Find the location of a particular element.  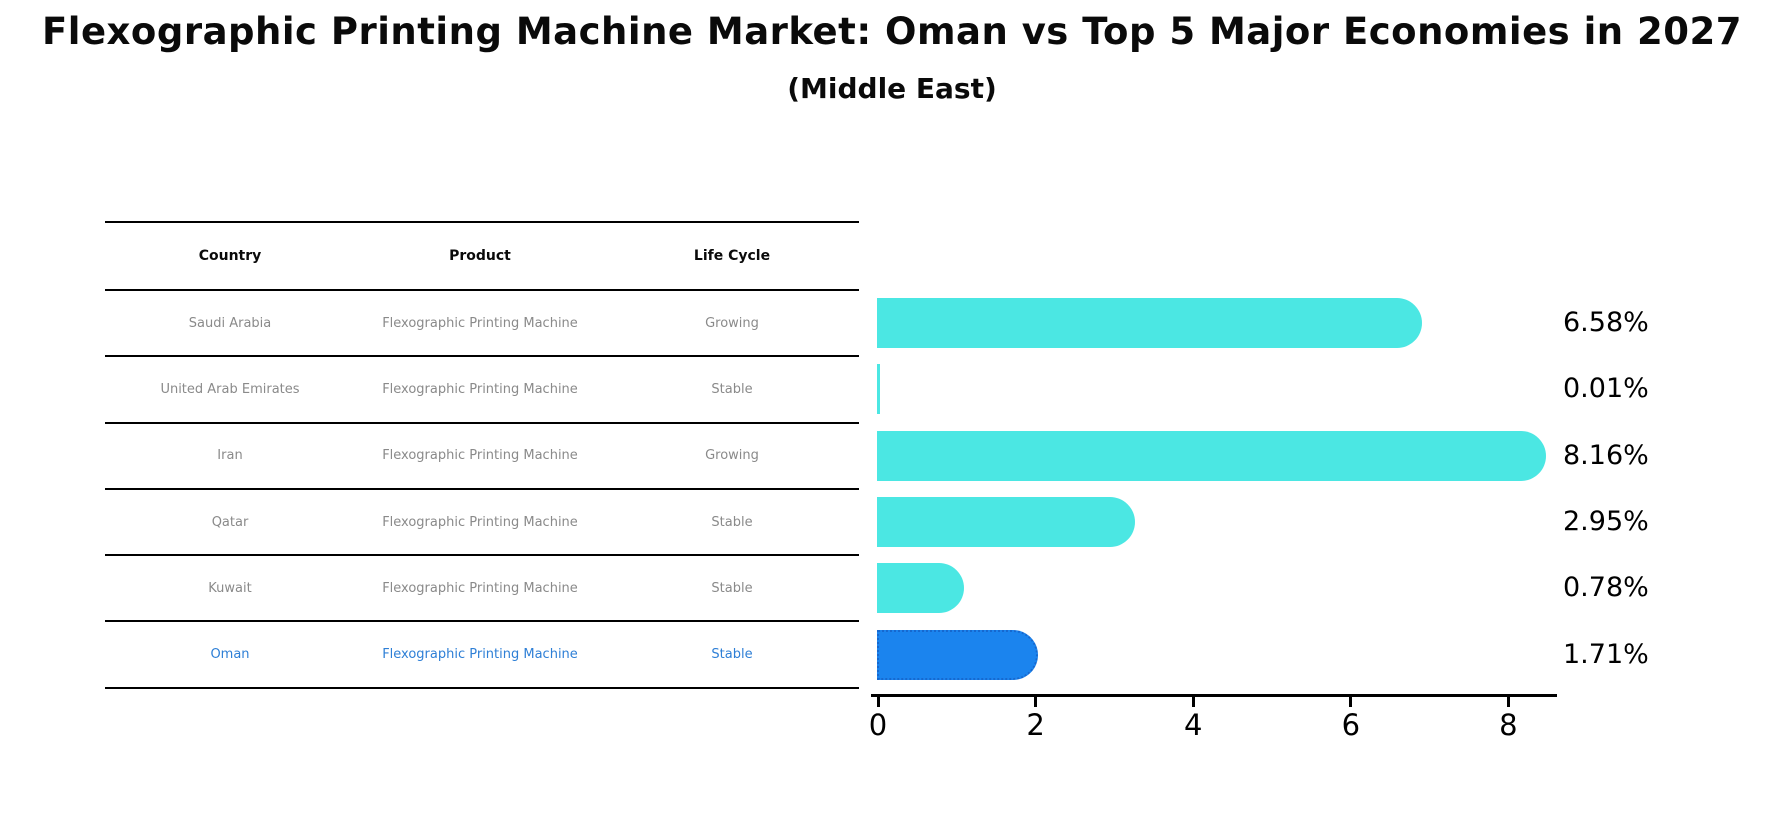

cell-country: Oman is located at coordinates (230, 655).